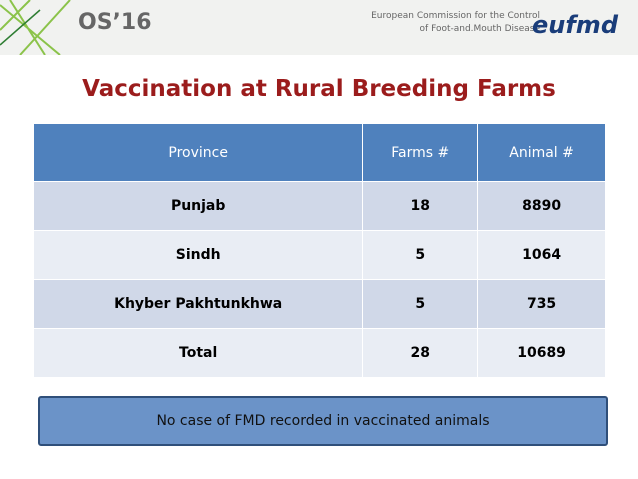 This screenshot has height=479, width=638. Describe the element at coordinates (541, 255) in the screenshot. I see `table-cell: 1064` at that location.